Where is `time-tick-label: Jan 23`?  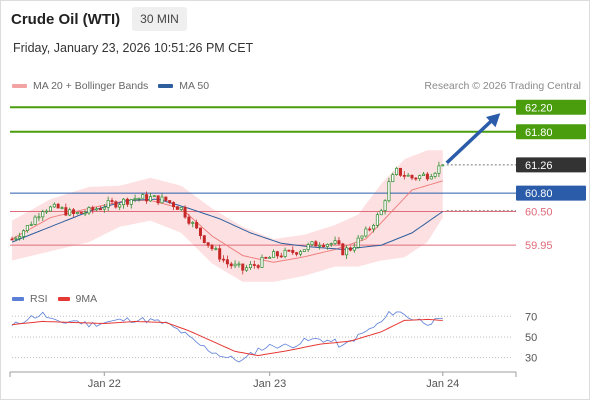 time-tick-label: Jan 23 is located at coordinates (269, 384).